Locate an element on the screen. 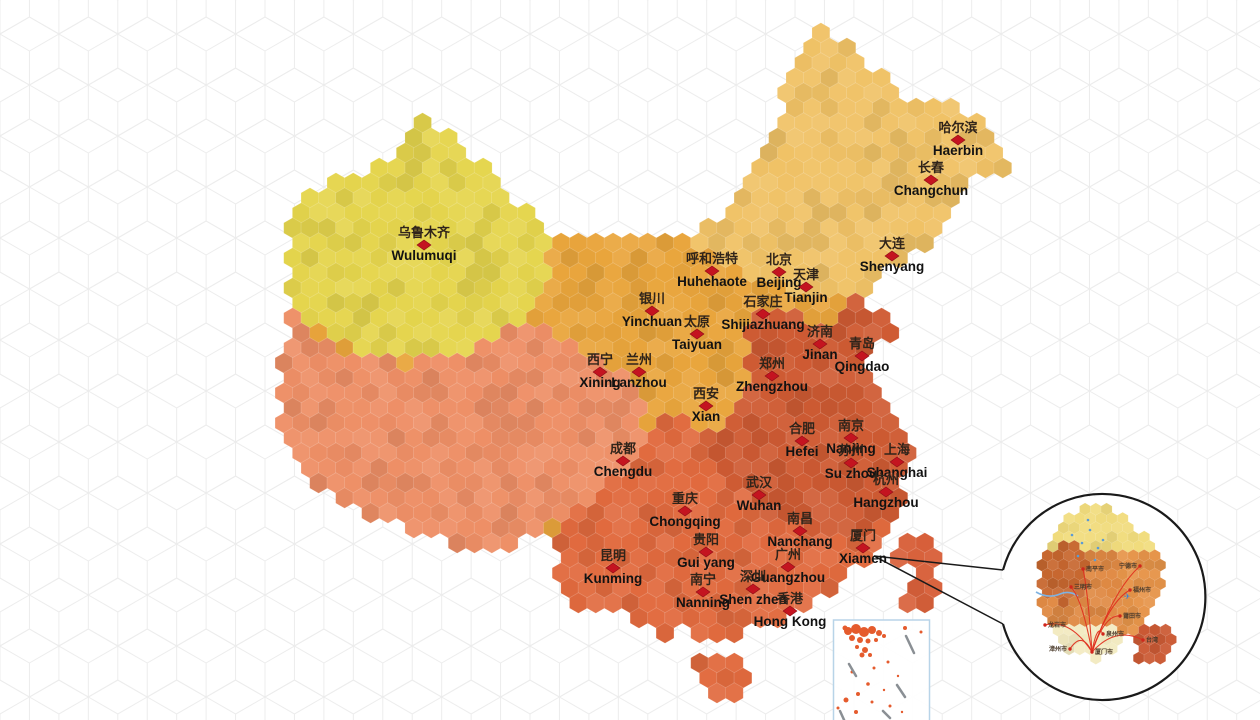  city-label-en: Hangzhou is located at coordinates (885, 502).